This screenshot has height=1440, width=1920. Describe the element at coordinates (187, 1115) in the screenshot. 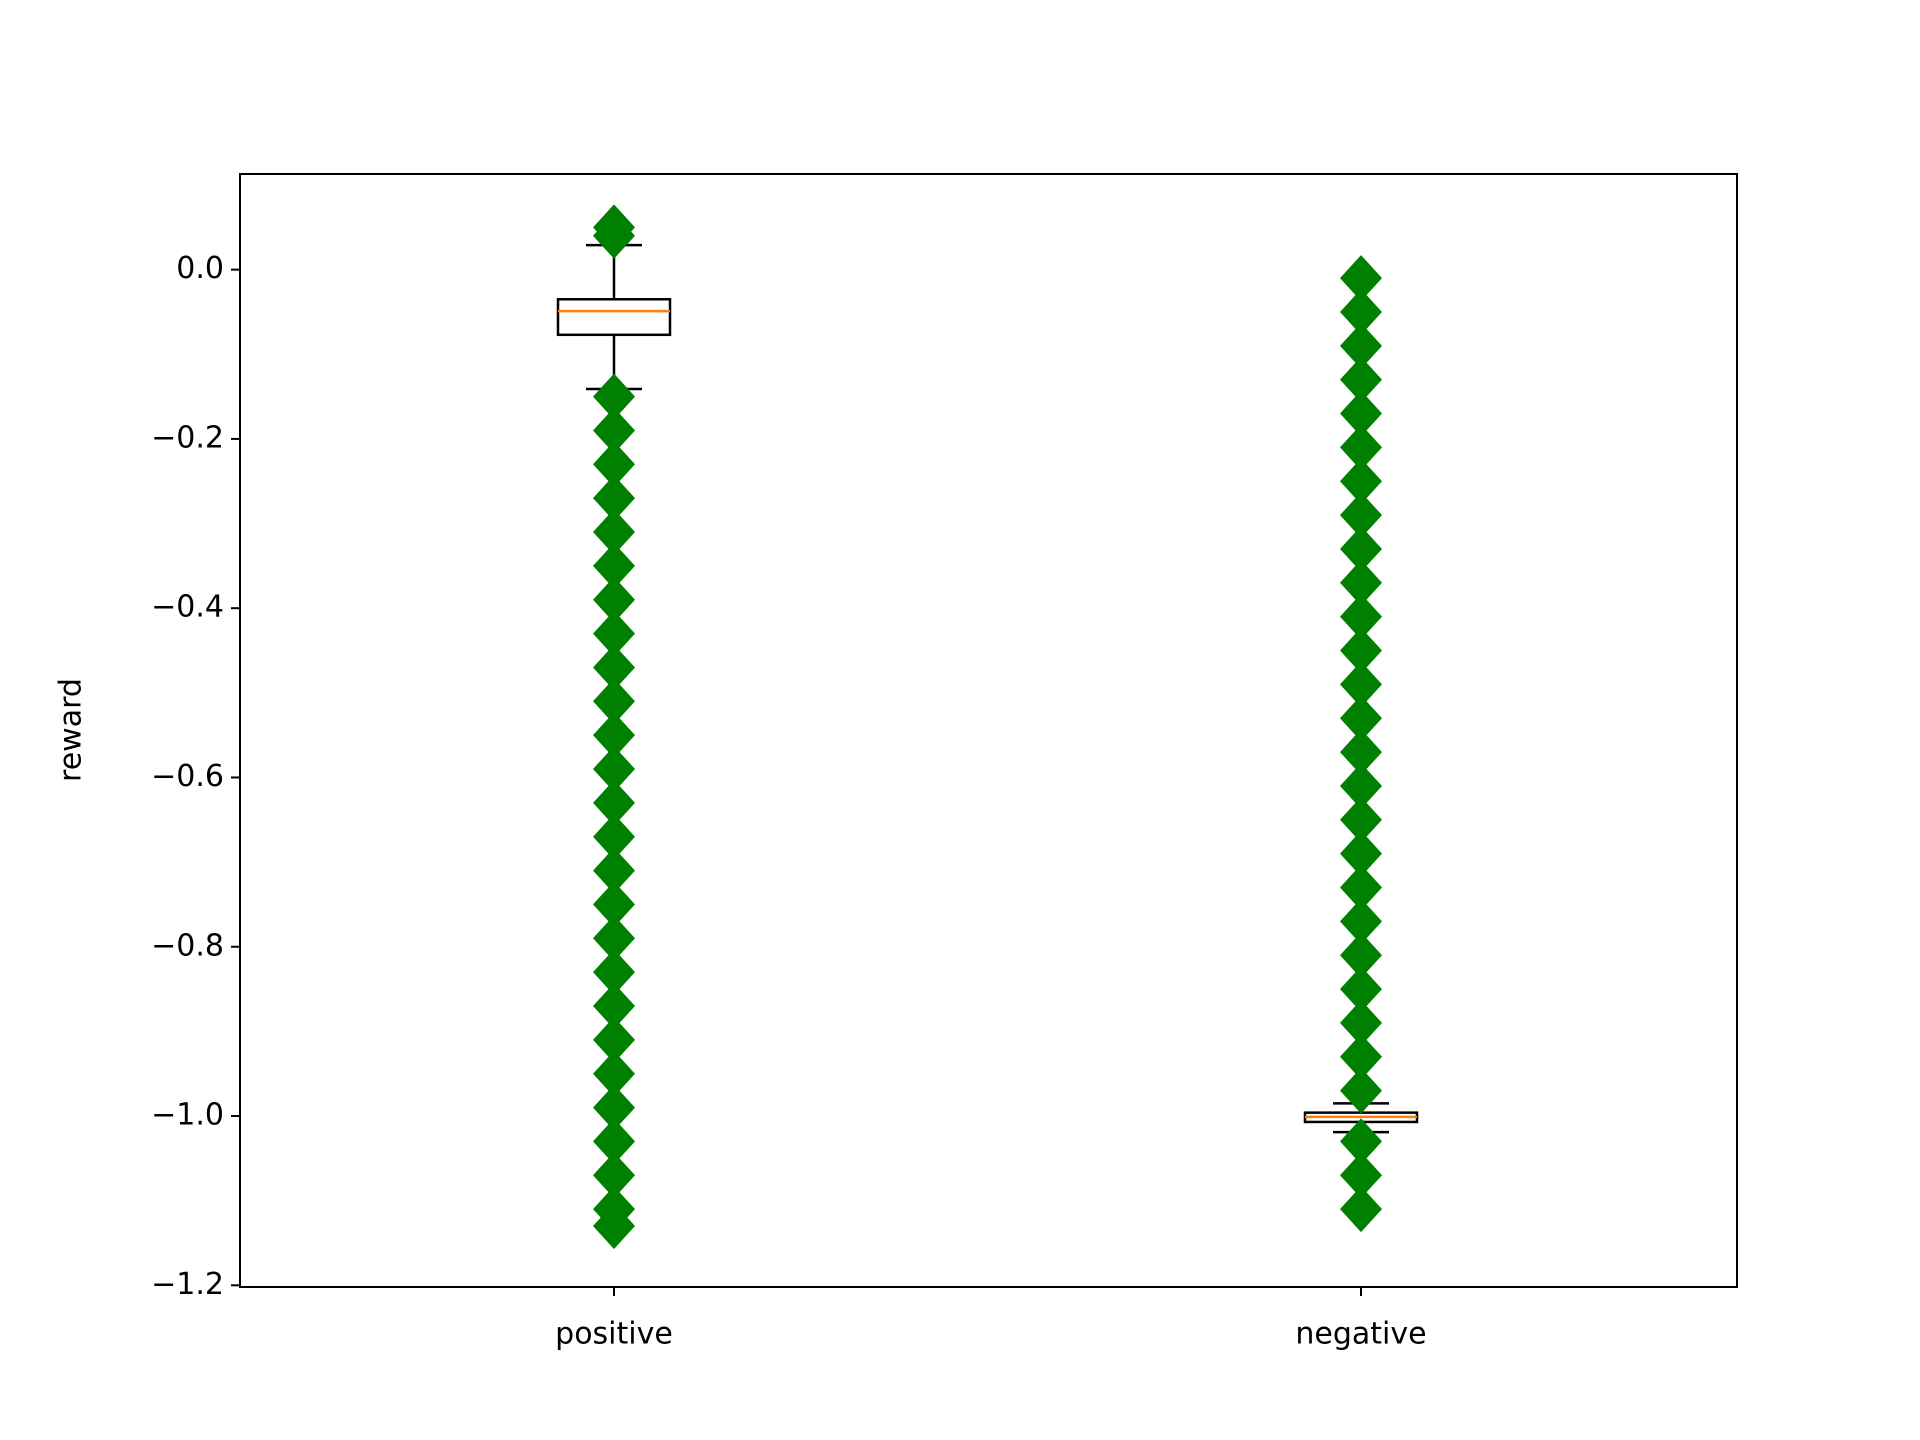

I see `y-tick-label: −1.0` at that location.